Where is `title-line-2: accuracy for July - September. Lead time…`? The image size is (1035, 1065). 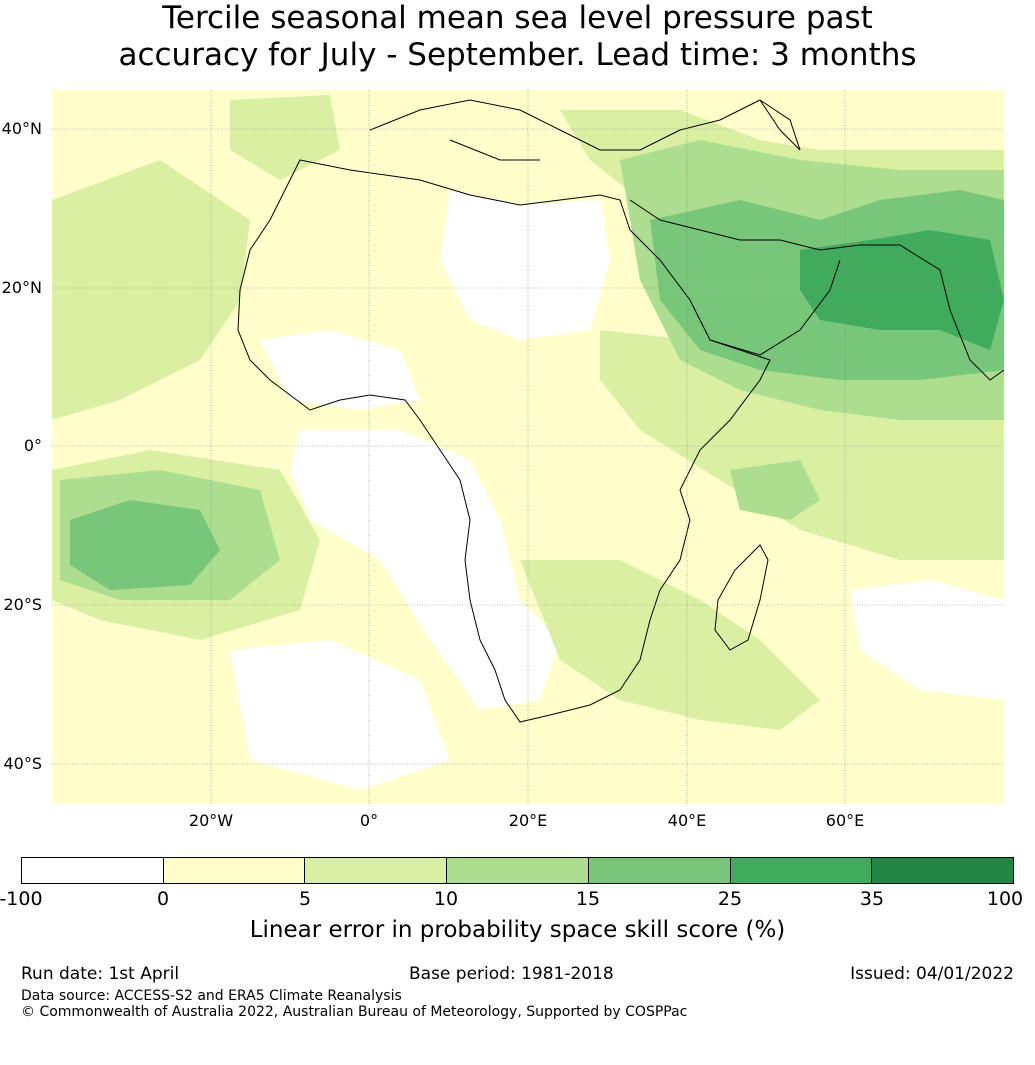
title-line-2: accuracy for July - September. Lead time… is located at coordinates (517, 55).